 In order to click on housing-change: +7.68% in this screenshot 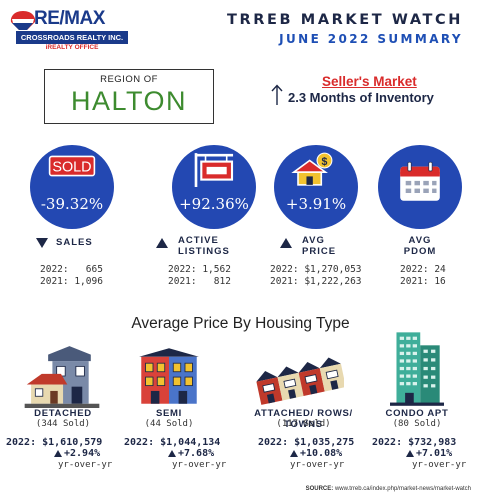, I will do `click(191, 453)`.